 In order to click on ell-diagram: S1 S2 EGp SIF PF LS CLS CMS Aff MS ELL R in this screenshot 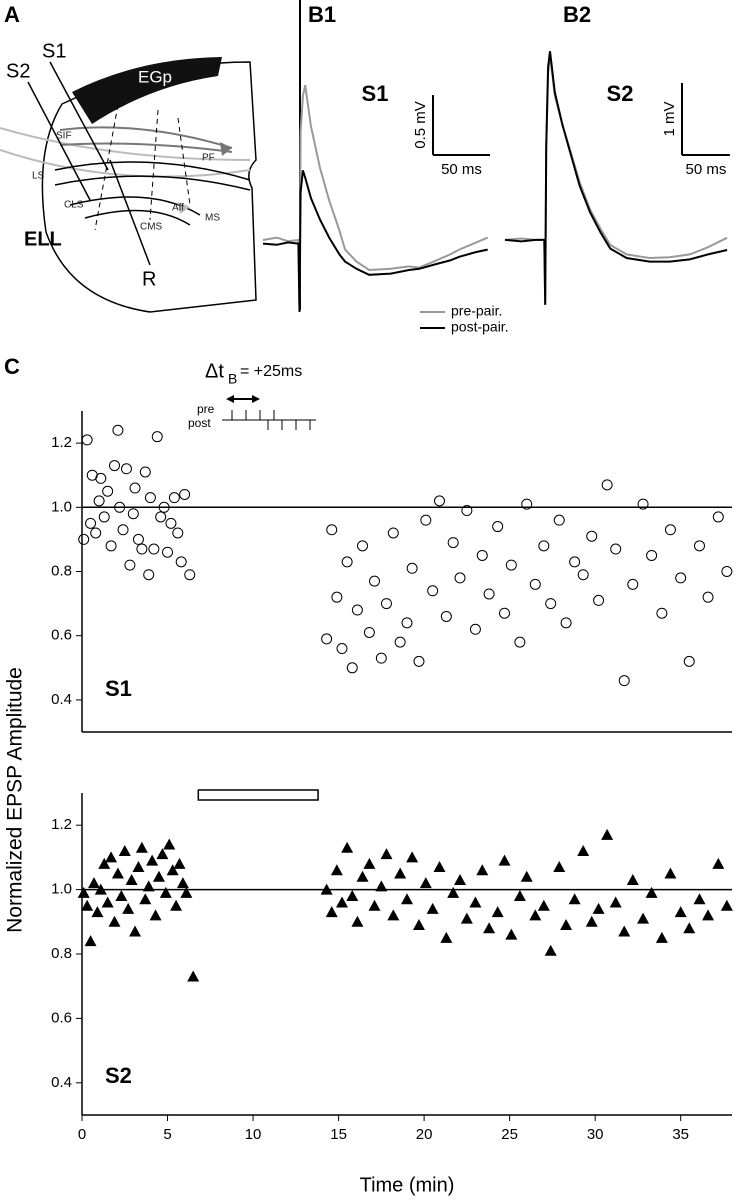, I will do `click(128, 176)`.